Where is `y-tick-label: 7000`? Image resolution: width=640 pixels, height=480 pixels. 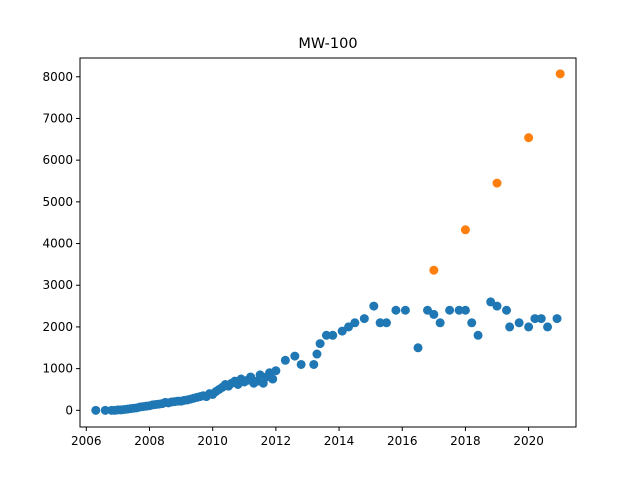
y-tick-label: 7000 is located at coordinates (57, 118).